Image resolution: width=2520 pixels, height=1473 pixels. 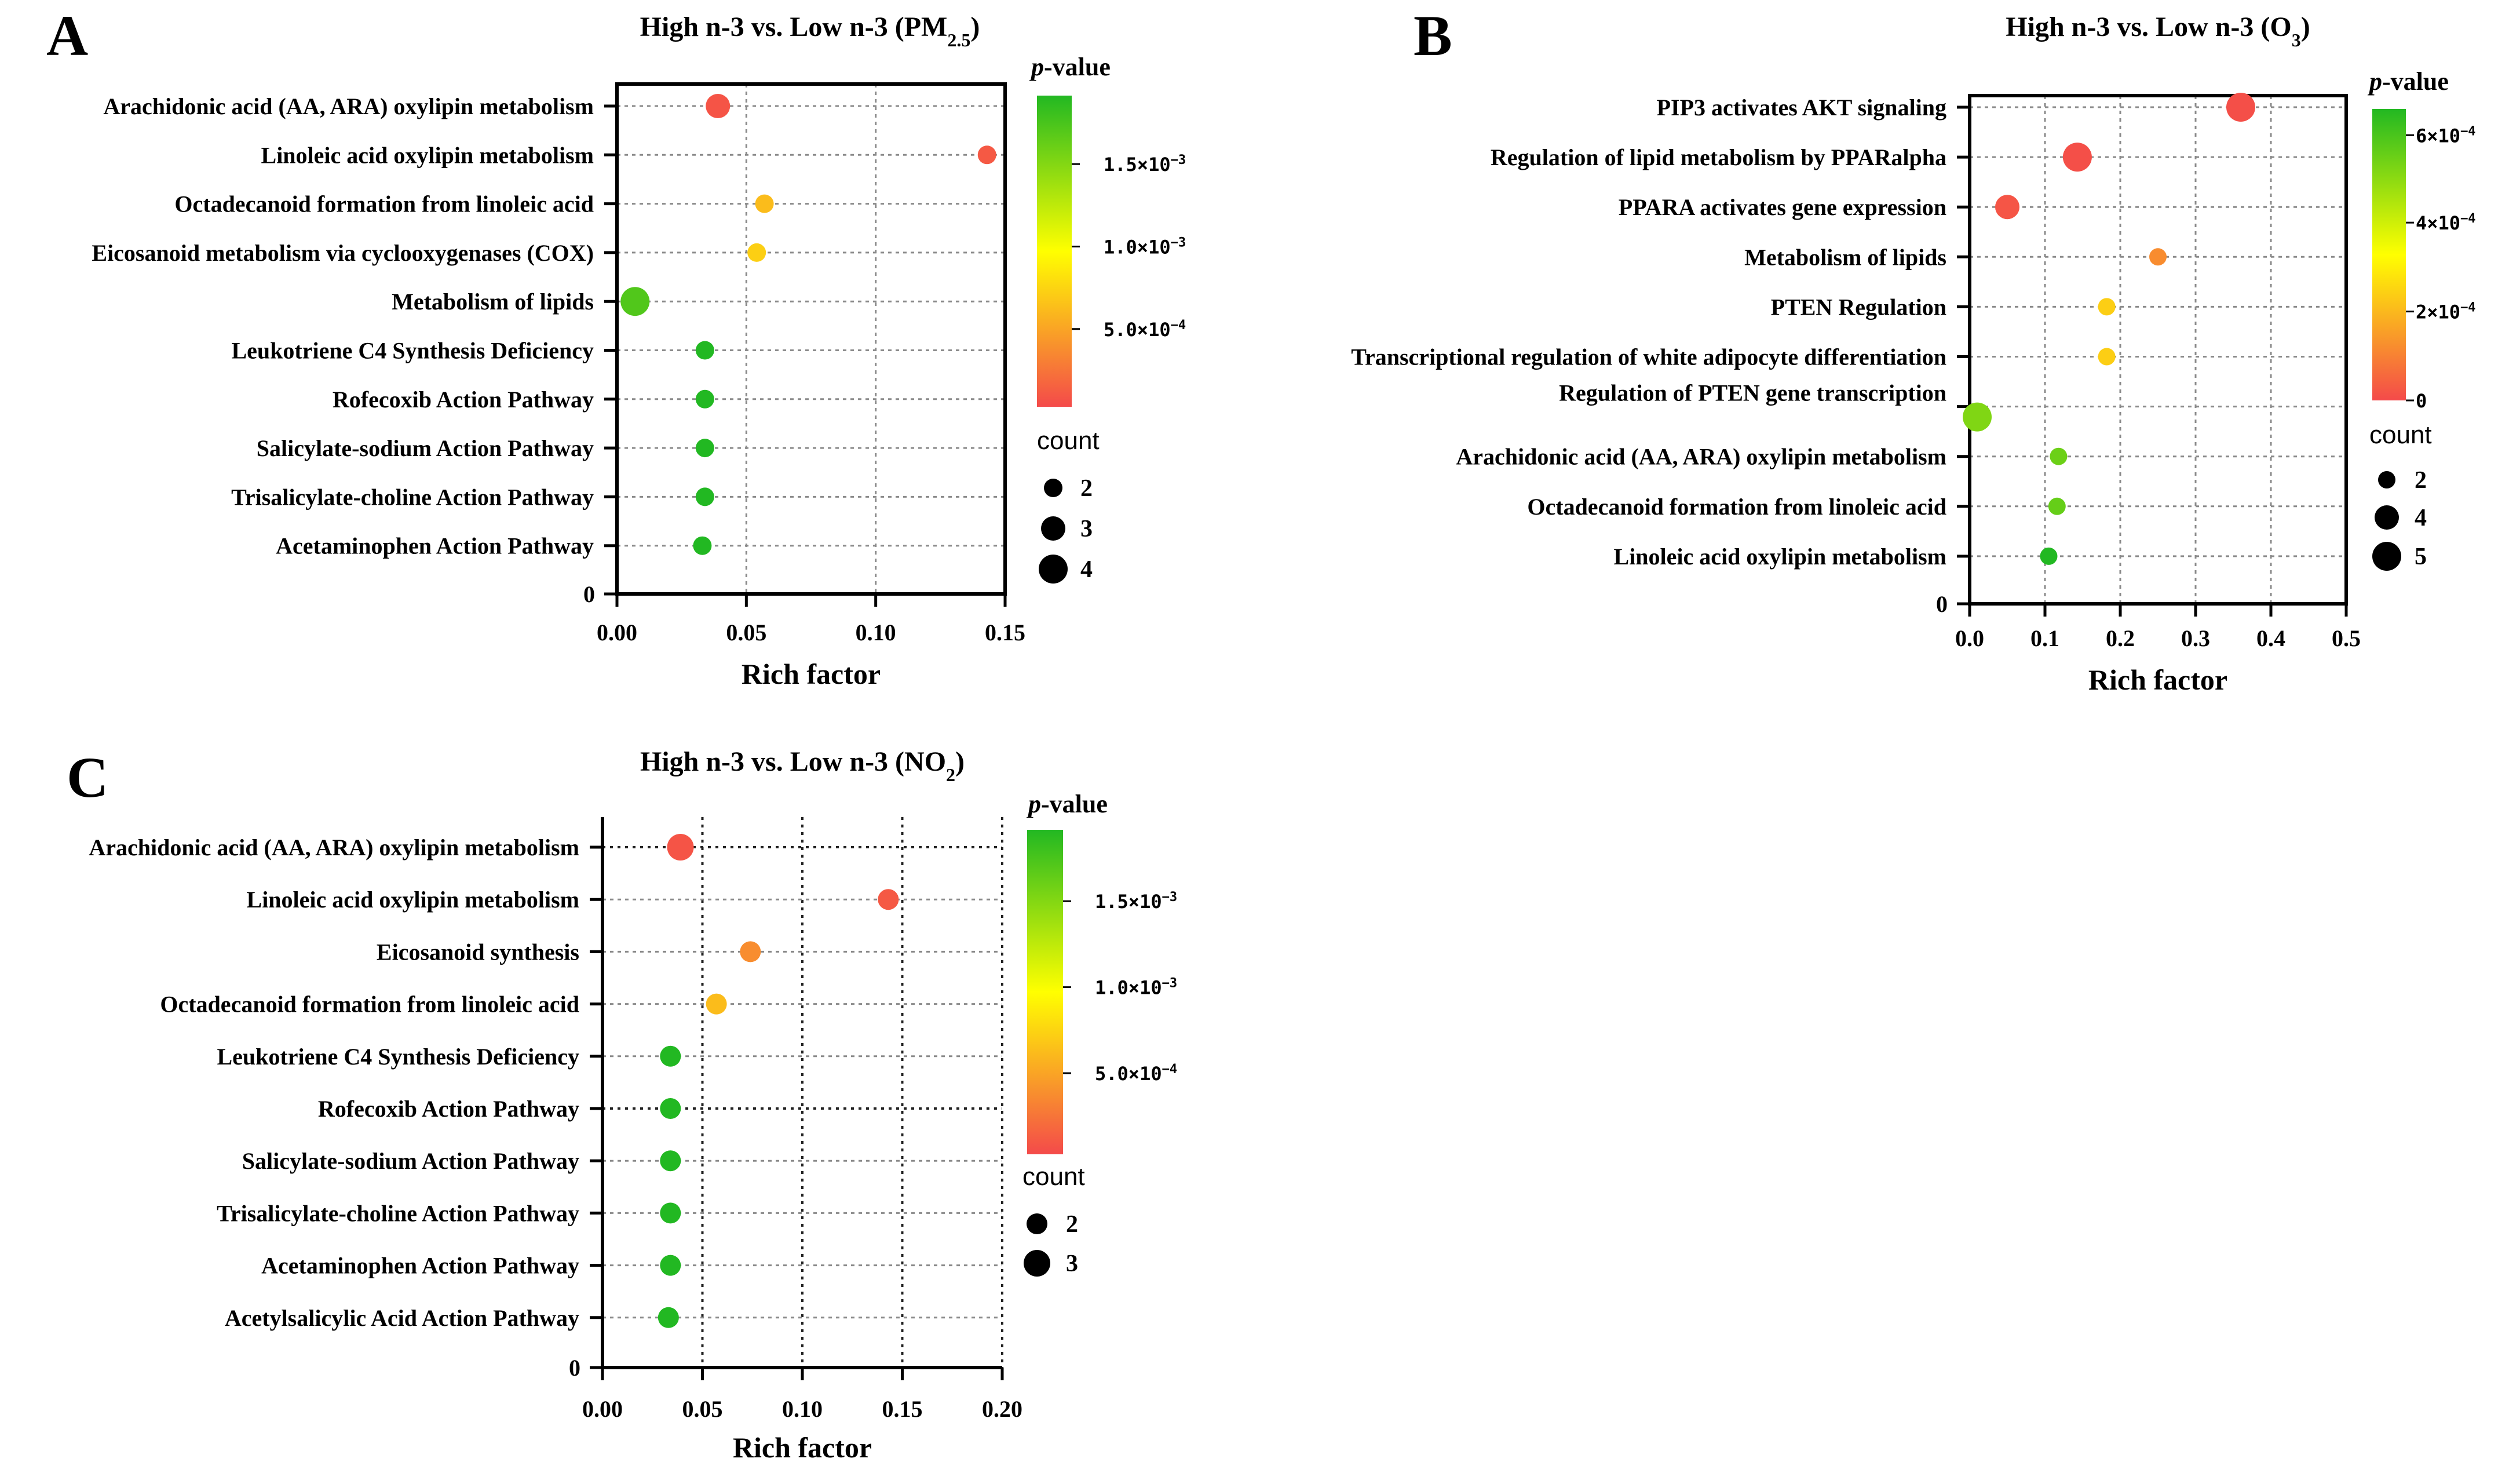 What do you see at coordinates (478, 952) in the screenshot?
I see `category-label: Eicosanoid synthesis` at bounding box center [478, 952].